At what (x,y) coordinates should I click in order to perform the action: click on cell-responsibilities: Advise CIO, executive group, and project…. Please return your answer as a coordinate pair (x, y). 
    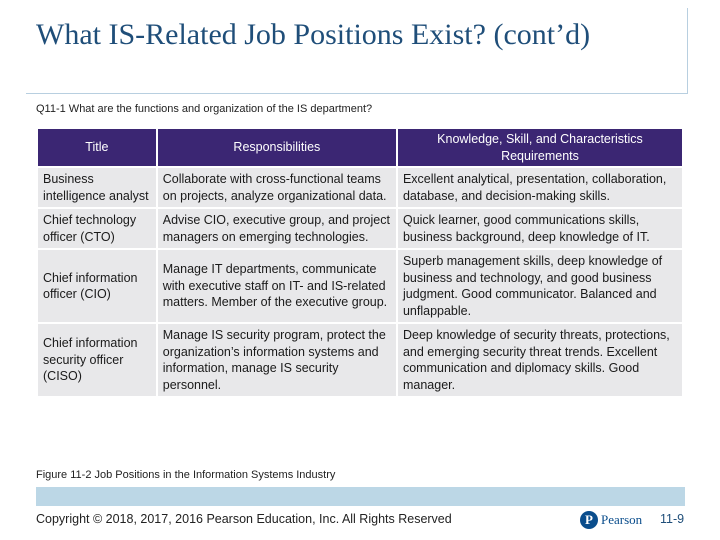
    Looking at the image, I should click on (276, 228).